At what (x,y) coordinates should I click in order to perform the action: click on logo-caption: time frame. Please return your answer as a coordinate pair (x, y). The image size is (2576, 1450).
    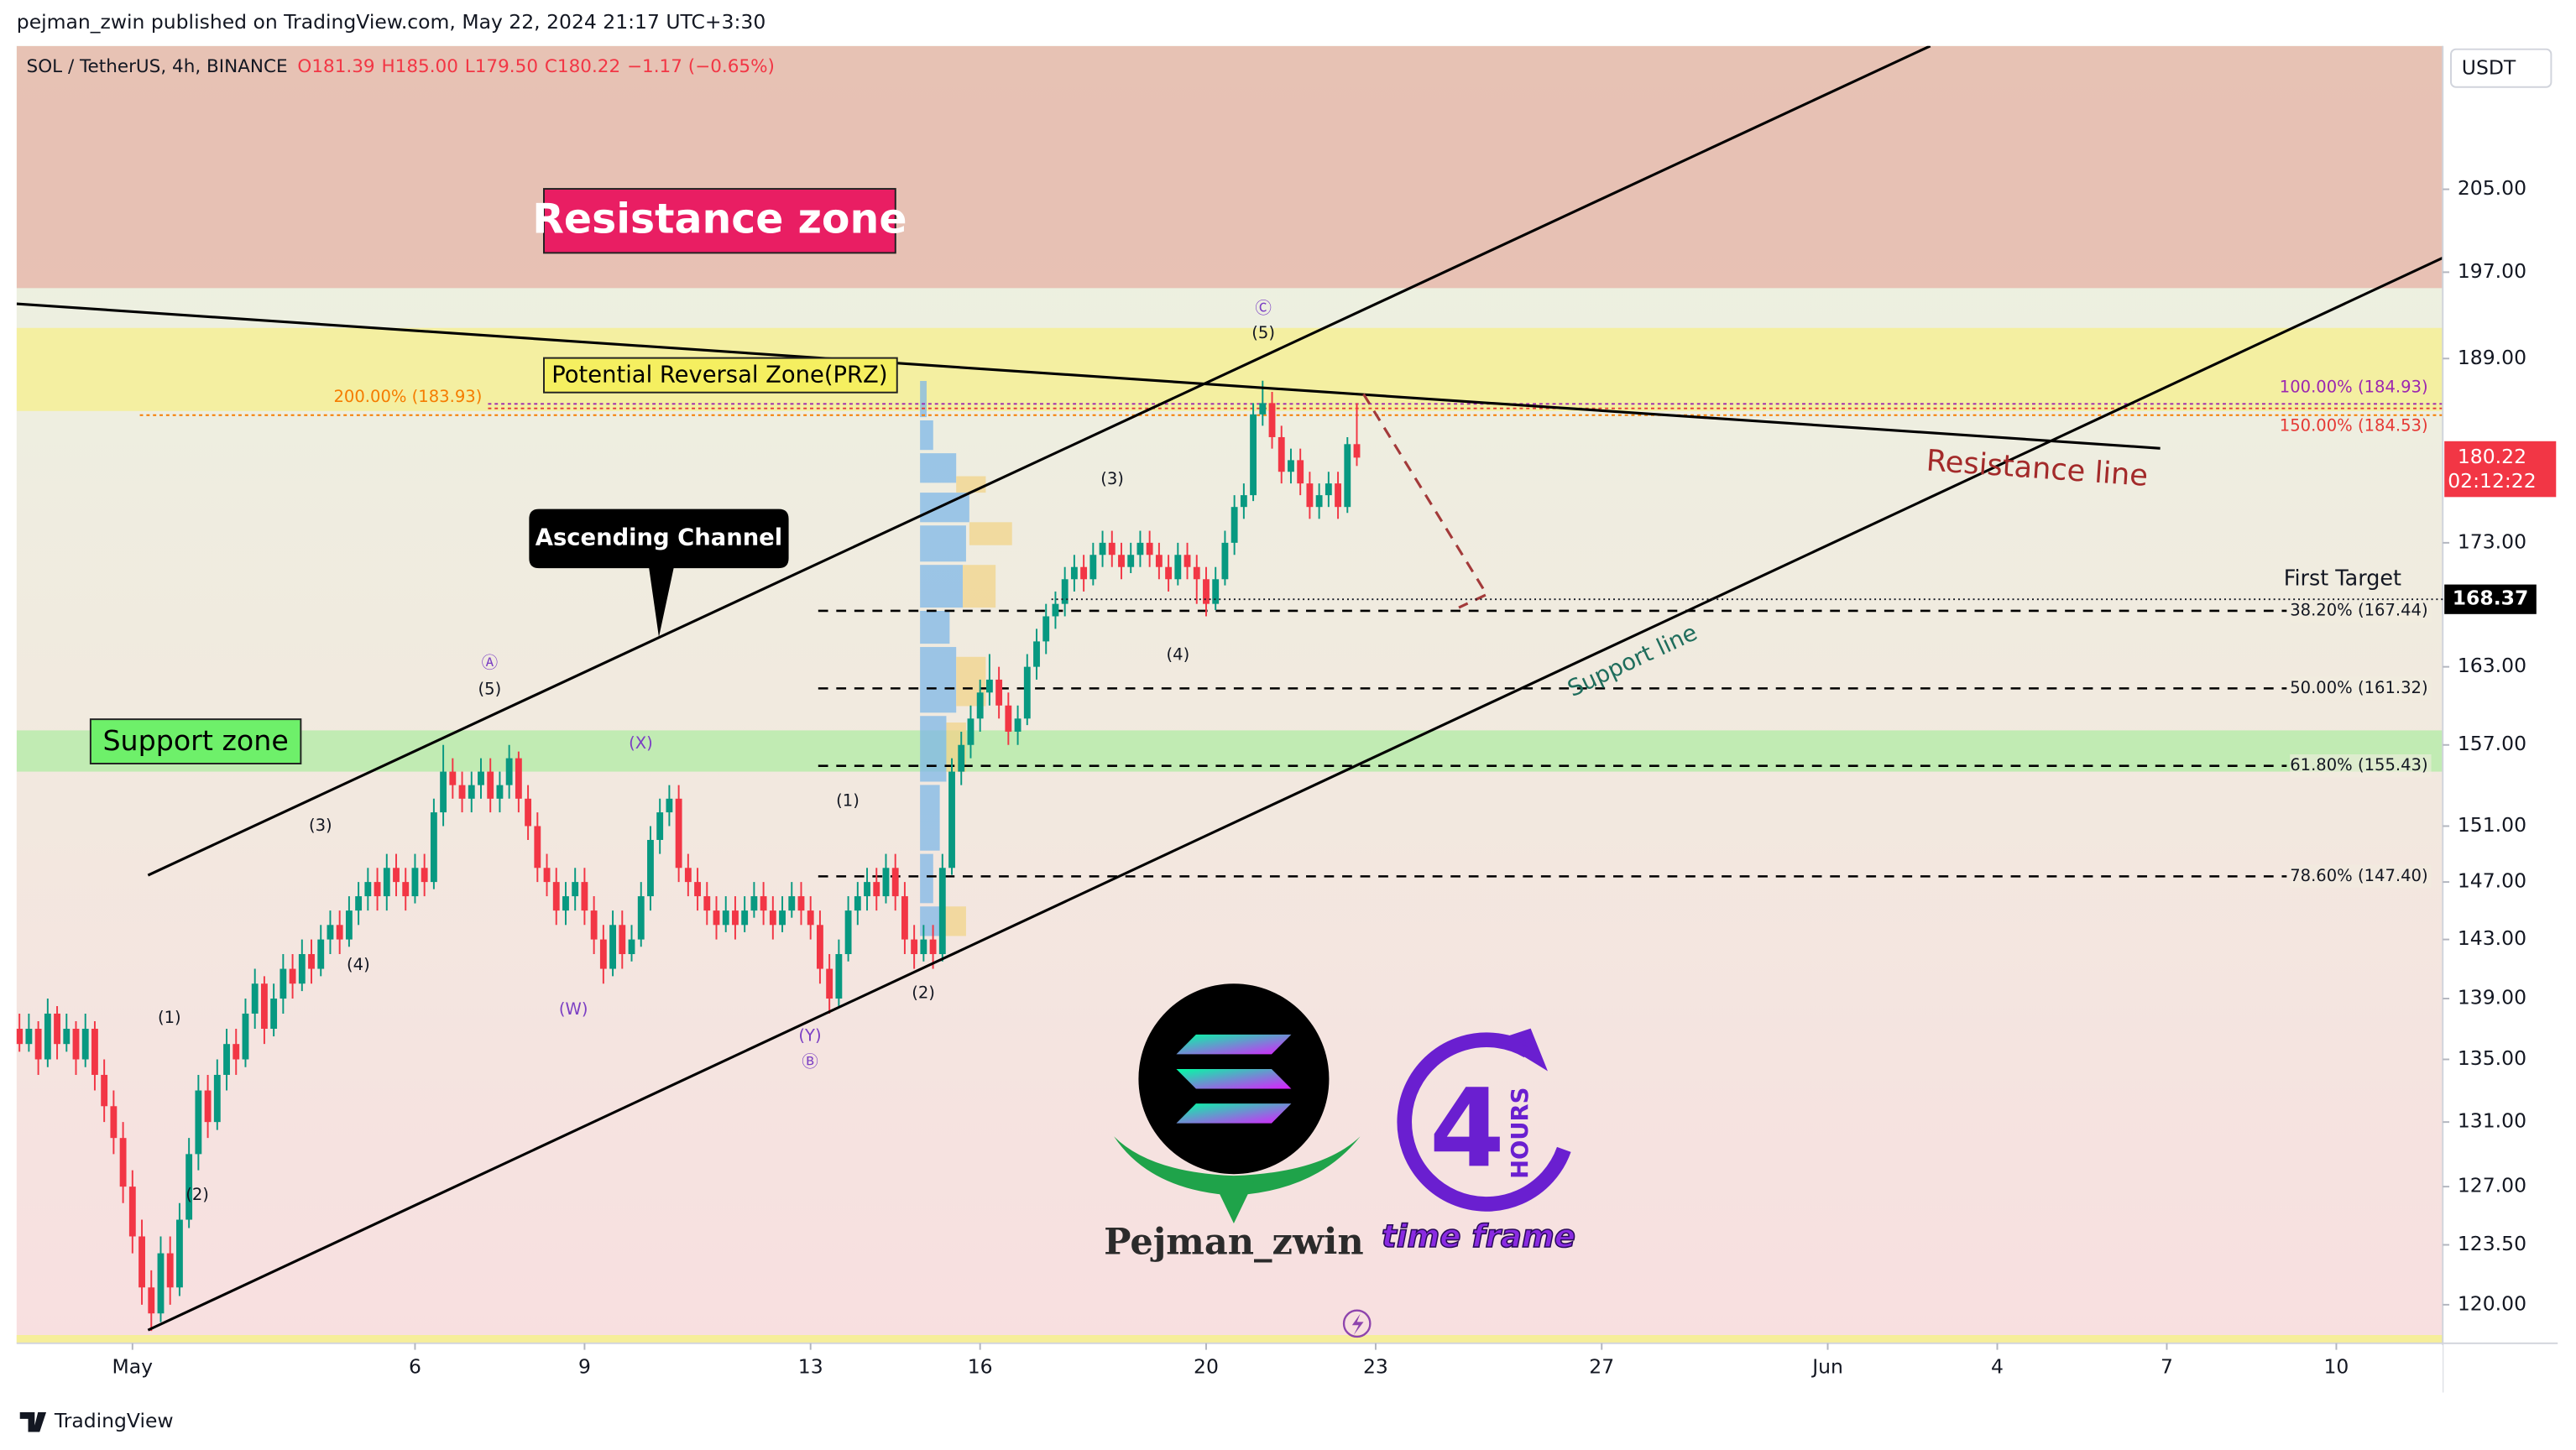
    Looking at the image, I should click on (1478, 1236).